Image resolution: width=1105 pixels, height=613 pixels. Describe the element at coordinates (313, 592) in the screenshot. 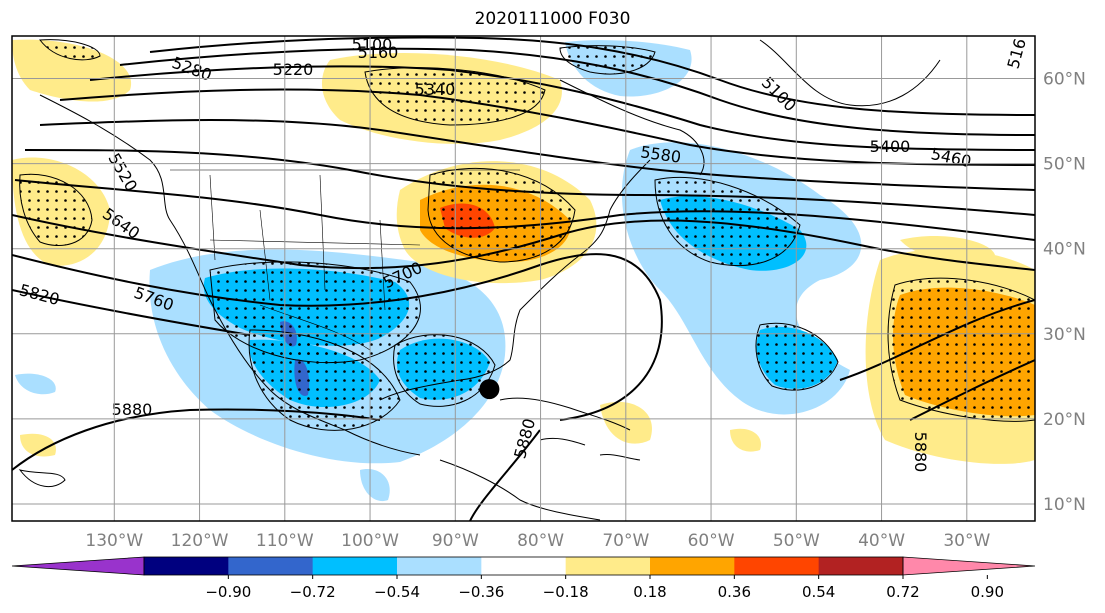

I see `colorbar-tick-label: −0.72` at that location.